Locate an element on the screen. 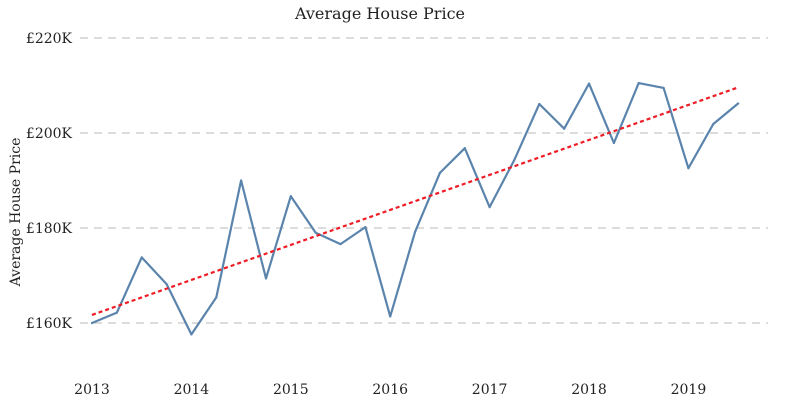 Image resolution: width=786 pixels, height=419 pixels. x-tick-labels: 2013 2014 2015 2016 2017 2018 2019 is located at coordinates (390, 390).